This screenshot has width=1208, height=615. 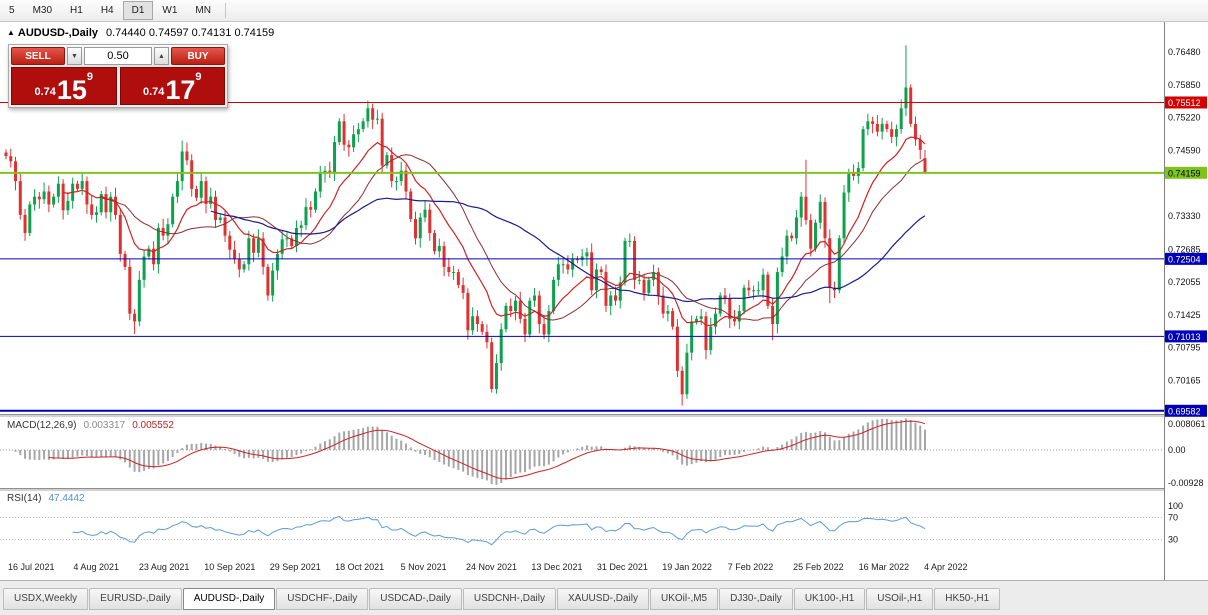 I want to click on svg-text: 18 Oct 2021, so click(x=359, y=567).